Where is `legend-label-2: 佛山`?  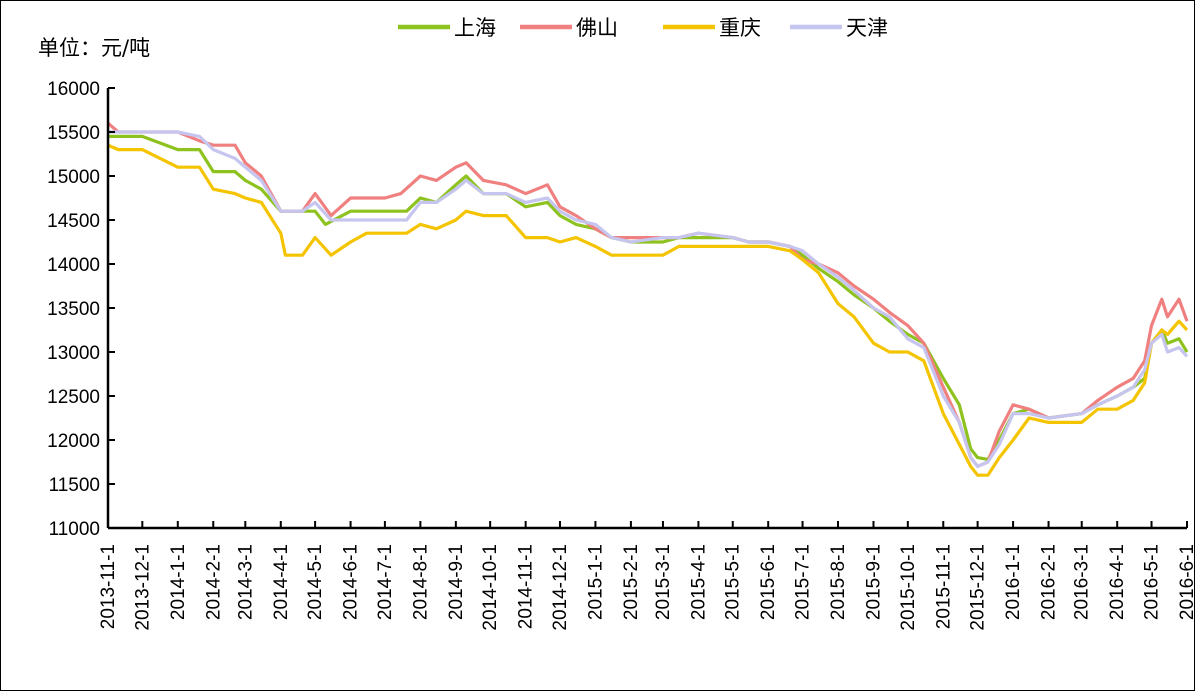 legend-label-2: 佛山 is located at coordinates (597, 28).